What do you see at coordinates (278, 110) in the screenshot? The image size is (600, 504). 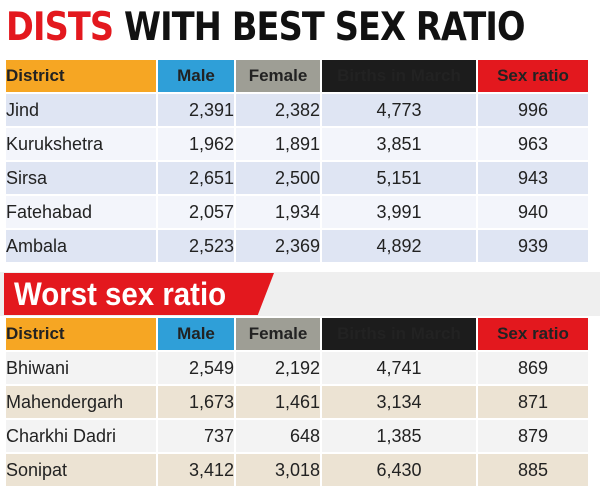 I see `female-cell: 2,382` at bounding box center [278, 110].